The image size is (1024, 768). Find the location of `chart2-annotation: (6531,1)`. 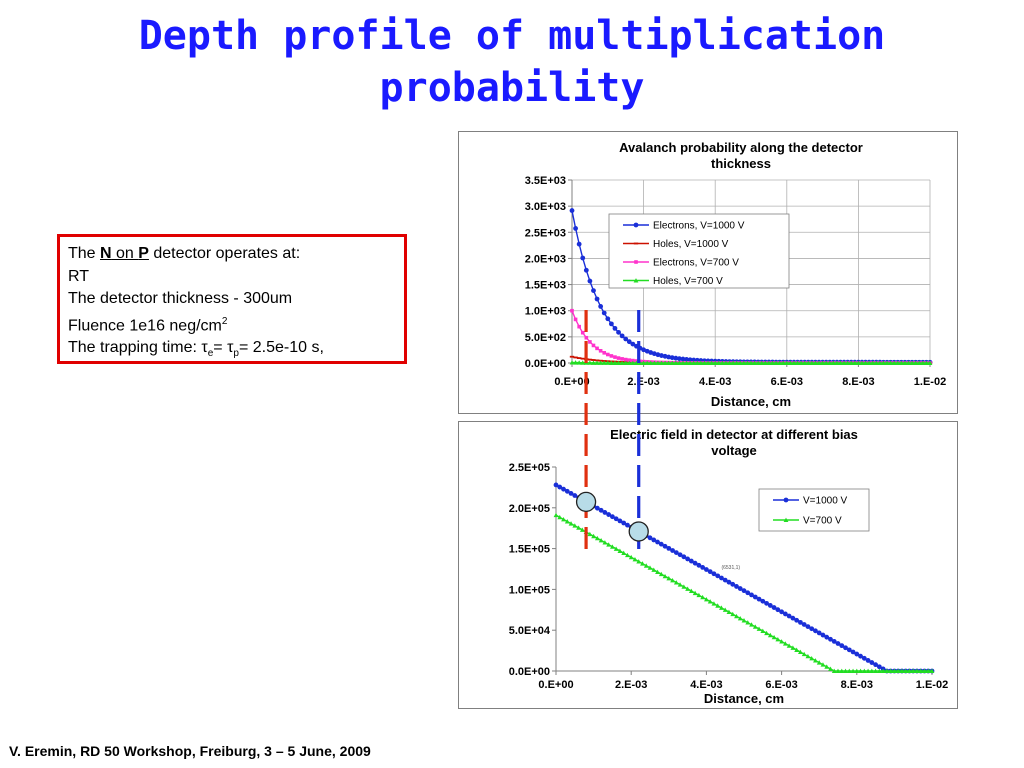

chart2-annotation: (6531,1) is located at coordinates (730, 568).